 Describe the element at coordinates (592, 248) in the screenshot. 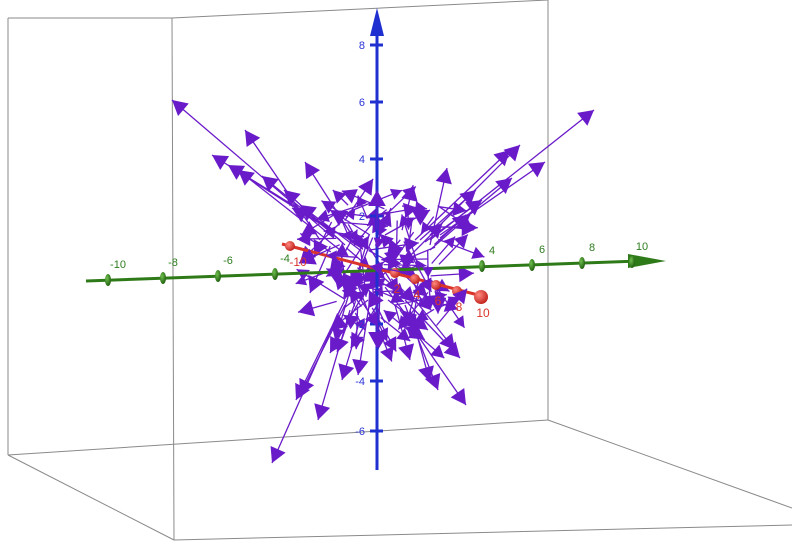

I see `horizontal-axis-tick-label: 8` at that location.